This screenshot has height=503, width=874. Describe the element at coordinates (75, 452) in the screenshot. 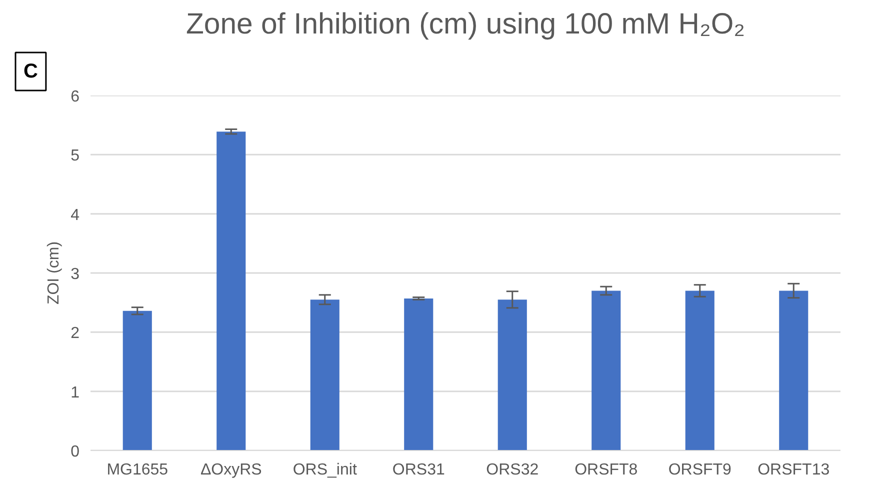

I see `y-tick-label: 0` at that location.